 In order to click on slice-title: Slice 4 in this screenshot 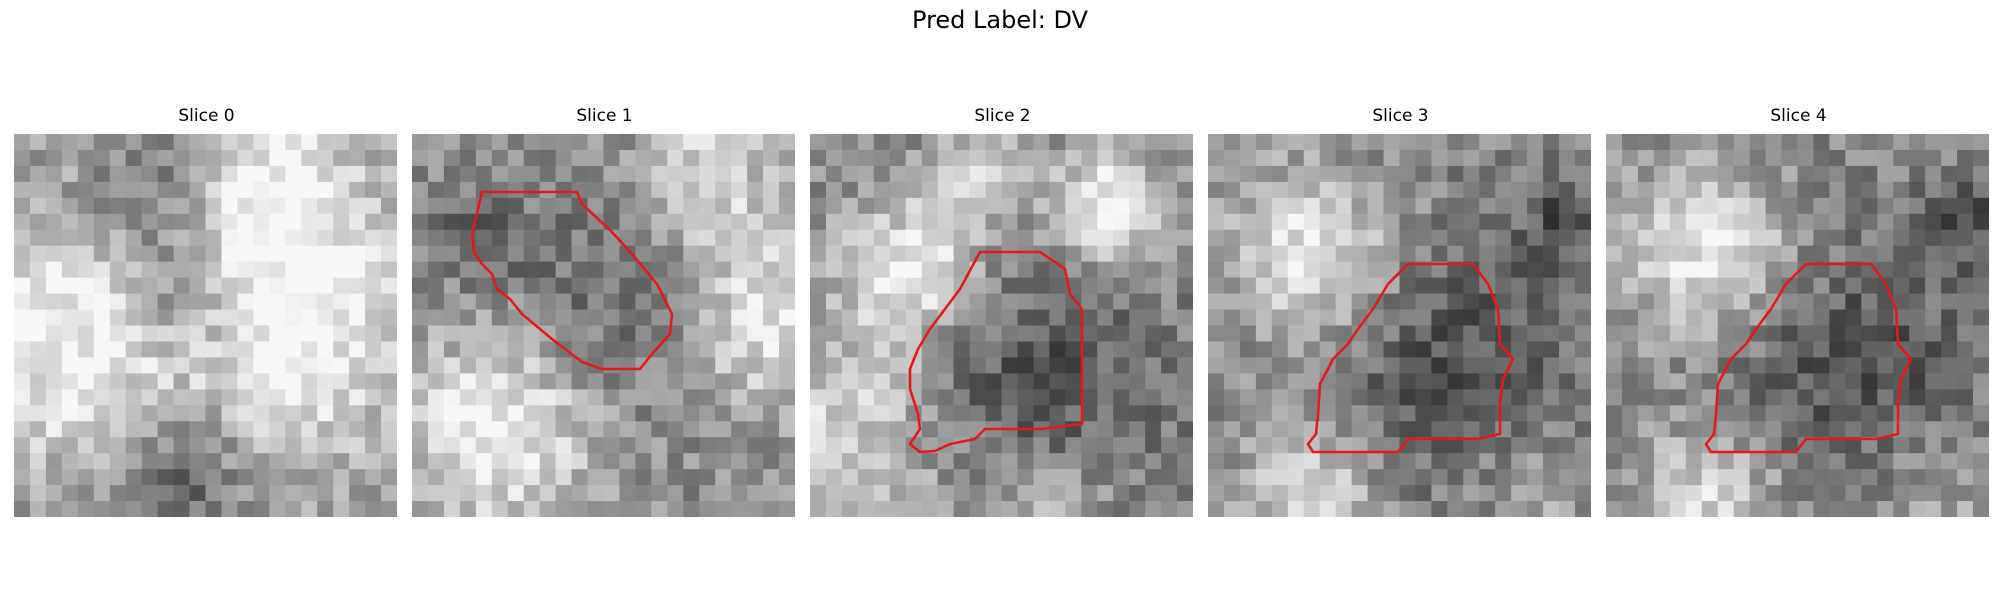, I will do `click(1798, 116)`.